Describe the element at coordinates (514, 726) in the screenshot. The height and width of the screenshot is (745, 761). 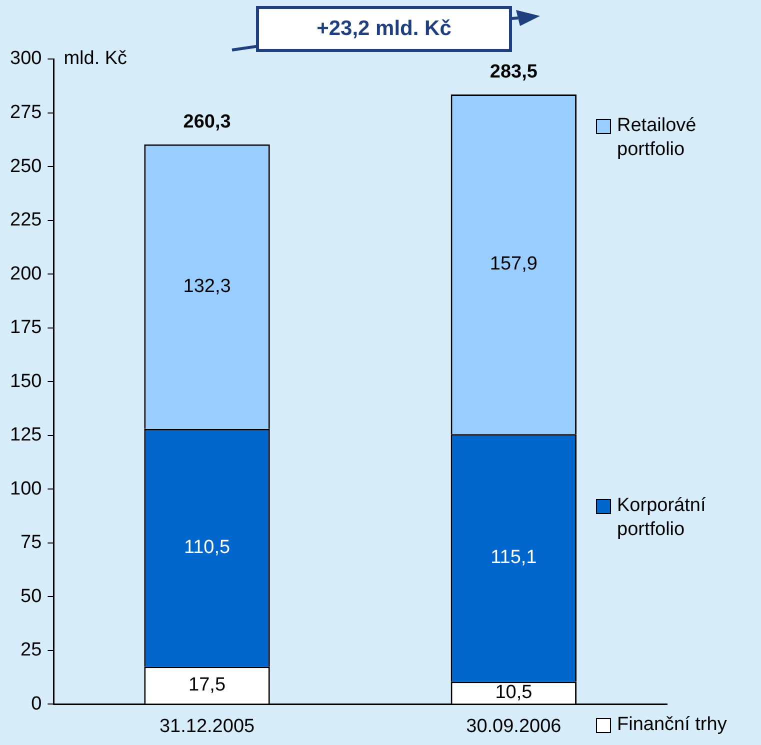
I see `x-tick-label: 30.09.2006` at that location.